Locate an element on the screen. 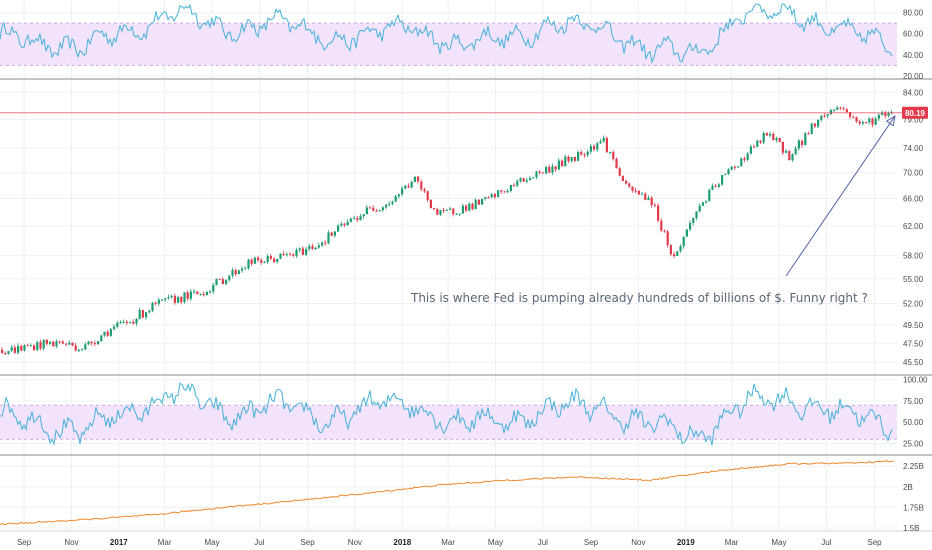 This screenshot has height=550, width=932. rsi-band is located at coordinates (448, 44).